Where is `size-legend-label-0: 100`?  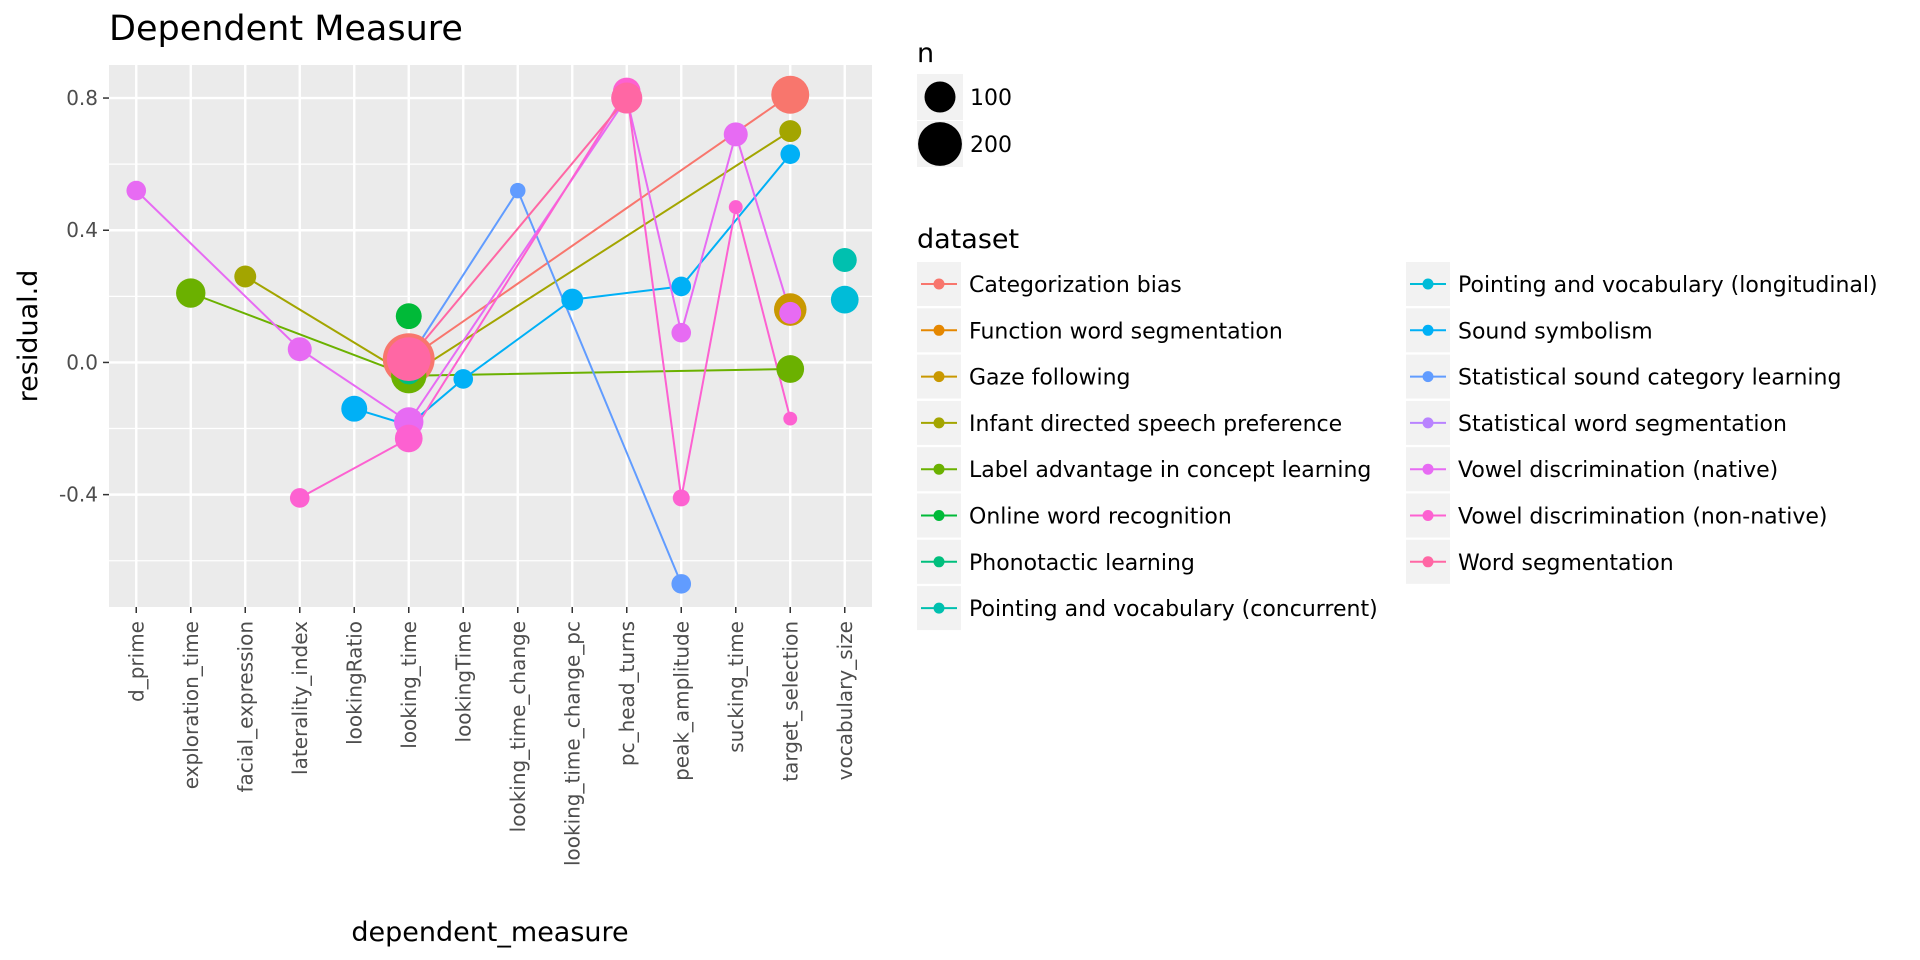
size-legend-label-0: 100 is located at coordinates (991, 98).